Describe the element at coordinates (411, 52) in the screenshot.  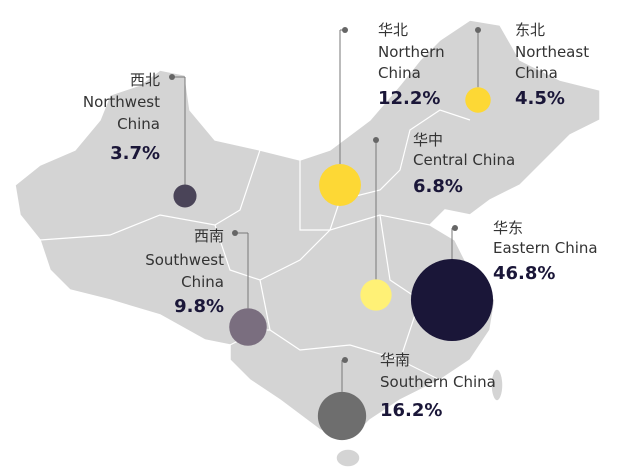
I see `region-name-en: Northern` at that location.